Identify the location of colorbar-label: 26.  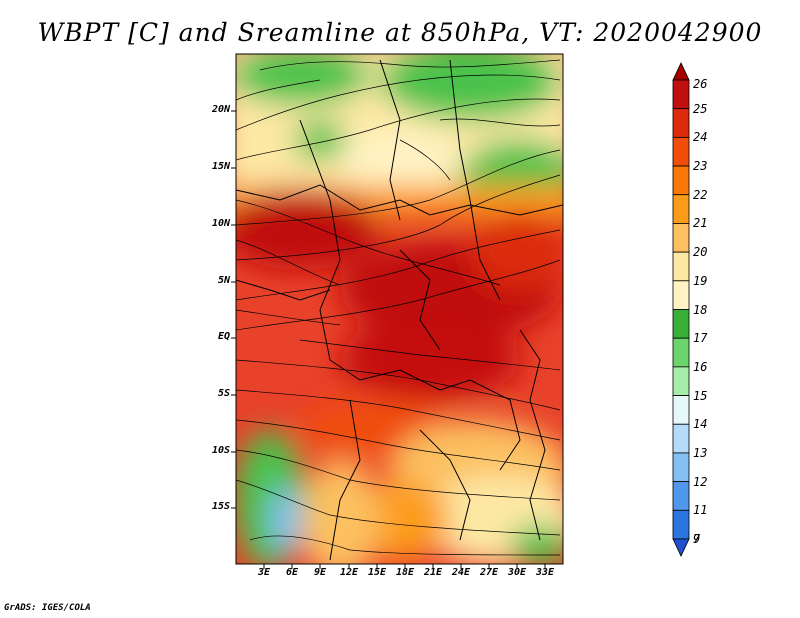
(700, 84).